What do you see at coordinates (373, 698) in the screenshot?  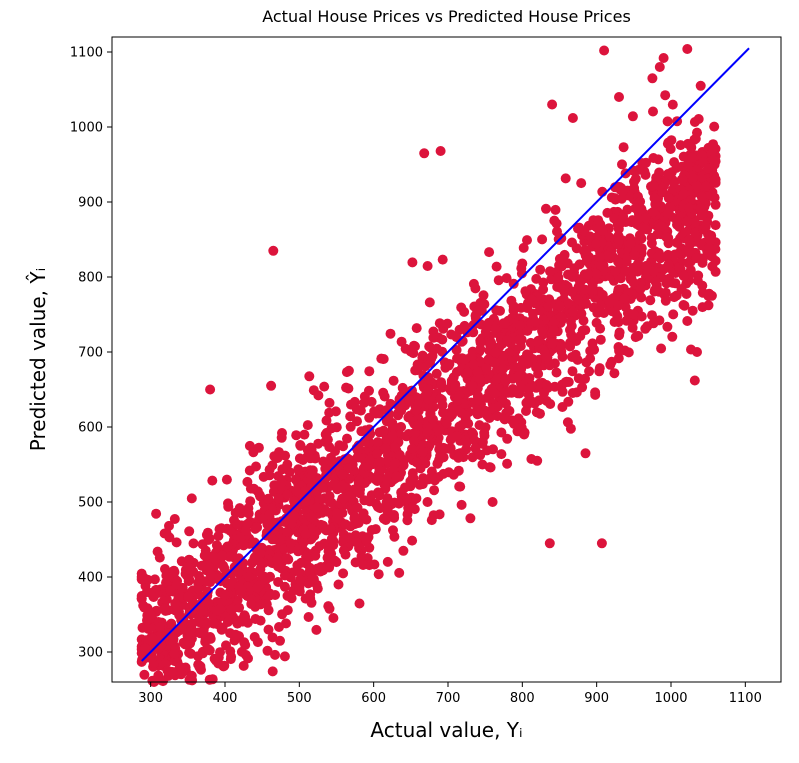 I see `x-tick-label: 600` at bounding box center [373, 698].